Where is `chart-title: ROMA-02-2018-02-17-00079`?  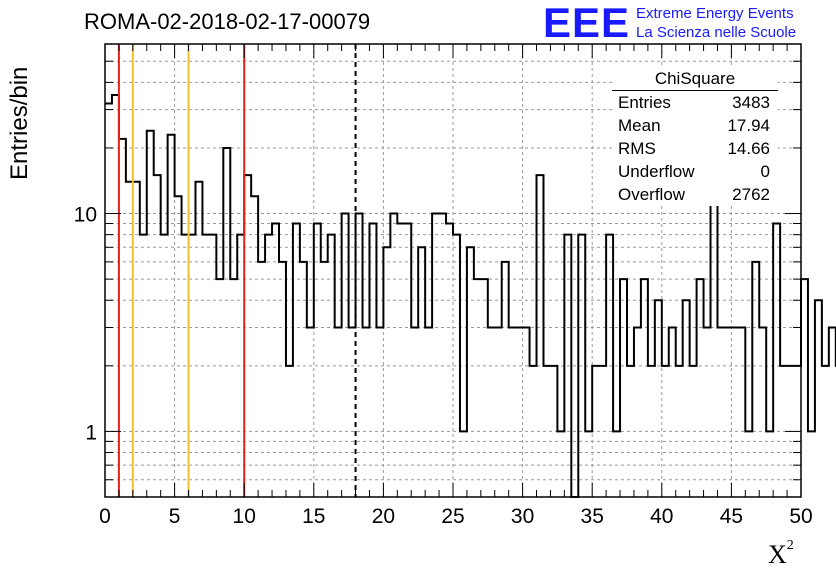
chart-title: ROMA-02-2018-02-17-00079 is located at coordinates (227, 21).